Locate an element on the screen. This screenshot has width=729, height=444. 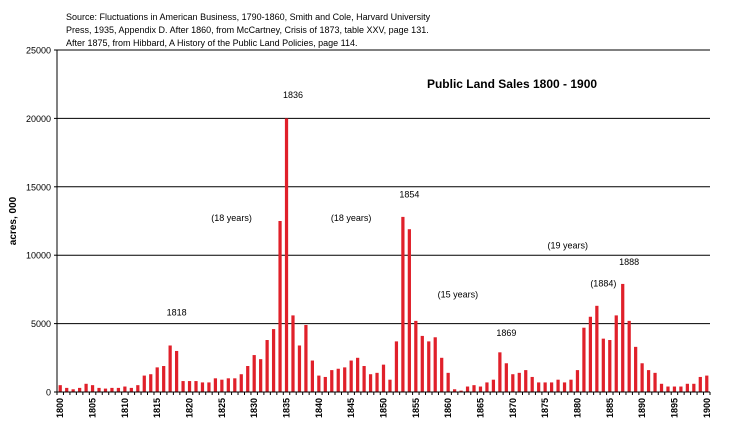
x-tick-label: 1840 is located at coordinates (319, 408).